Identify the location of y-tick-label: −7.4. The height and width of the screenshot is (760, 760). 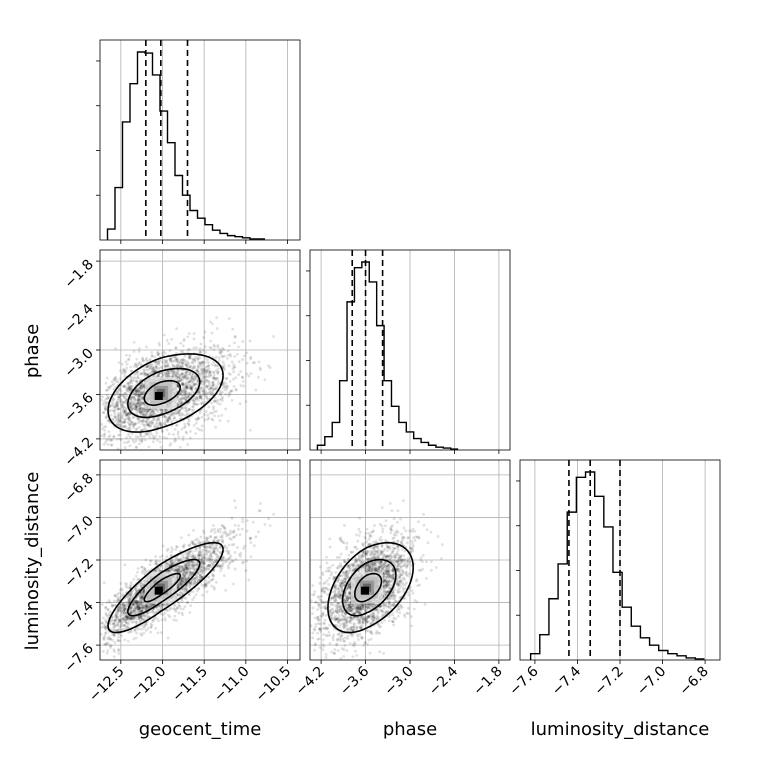
(78, 615).